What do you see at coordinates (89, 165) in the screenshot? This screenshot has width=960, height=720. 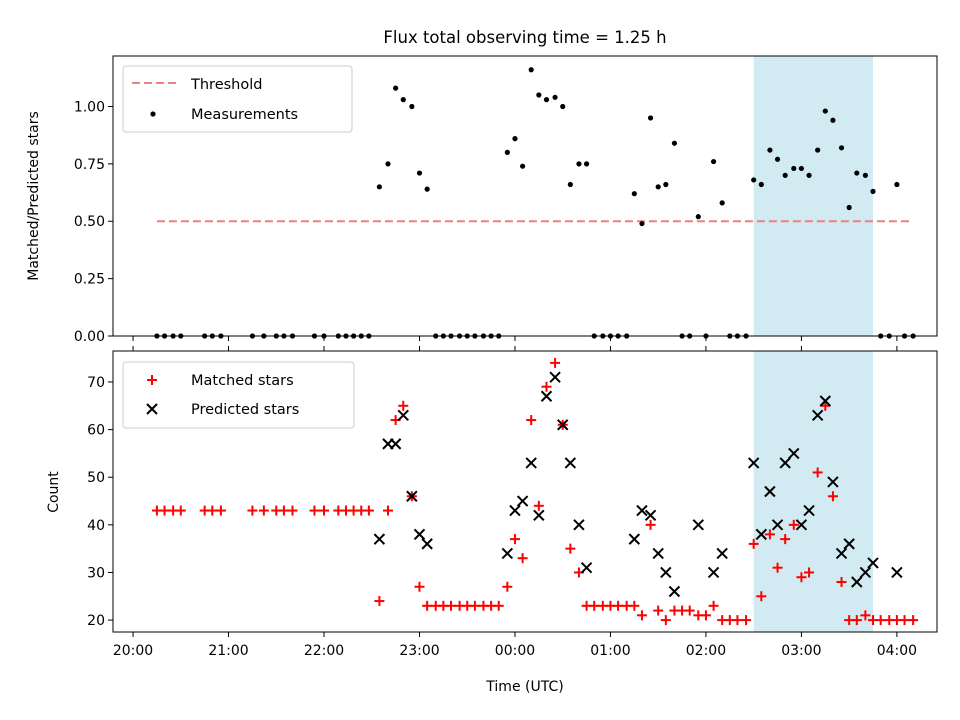 I see `y-tick-label: 0.75` at bounding box center [89, 165].